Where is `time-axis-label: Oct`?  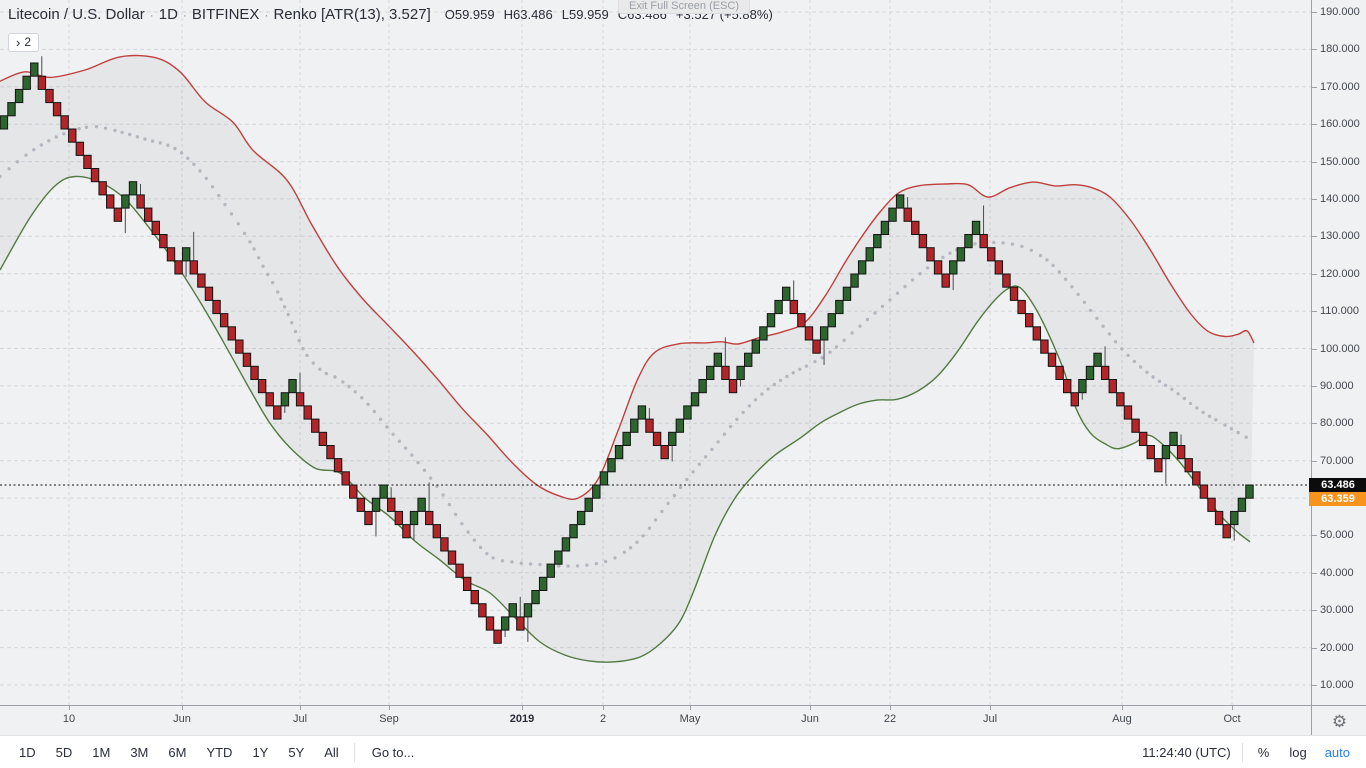
time-axis-label: Oct is located at coordinates (1232, 719).